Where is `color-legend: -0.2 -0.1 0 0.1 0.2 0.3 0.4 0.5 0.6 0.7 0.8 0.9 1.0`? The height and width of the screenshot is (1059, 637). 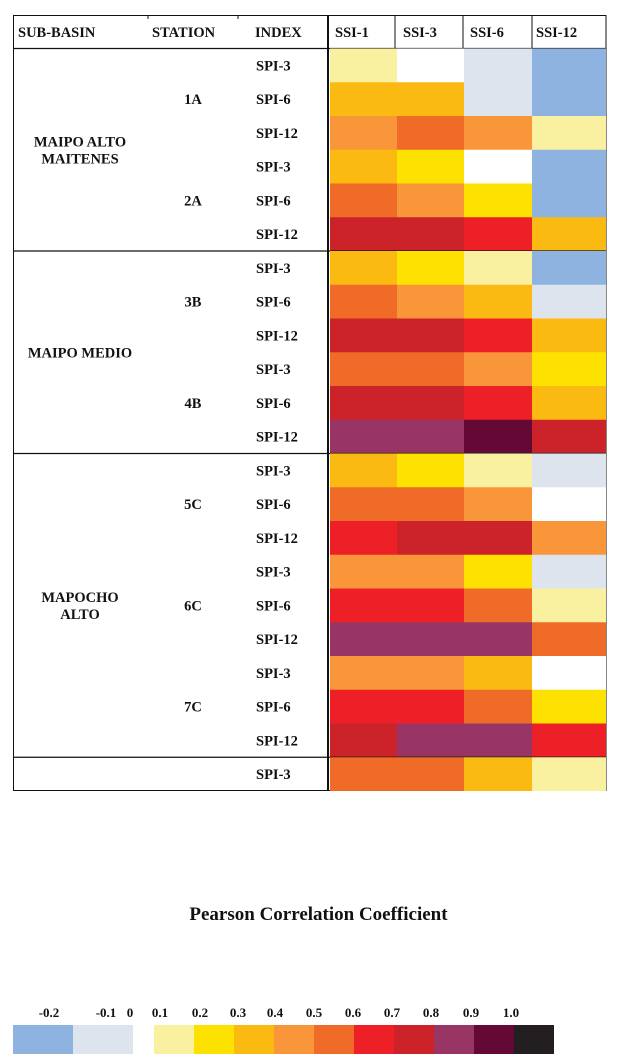 color-legend: -0.2 -0.1 0 0.1 0.2 0.3 0.4 0.5 0.6 0.7 0.8 0.9 1.0 is located at coordinates (283, 1029).